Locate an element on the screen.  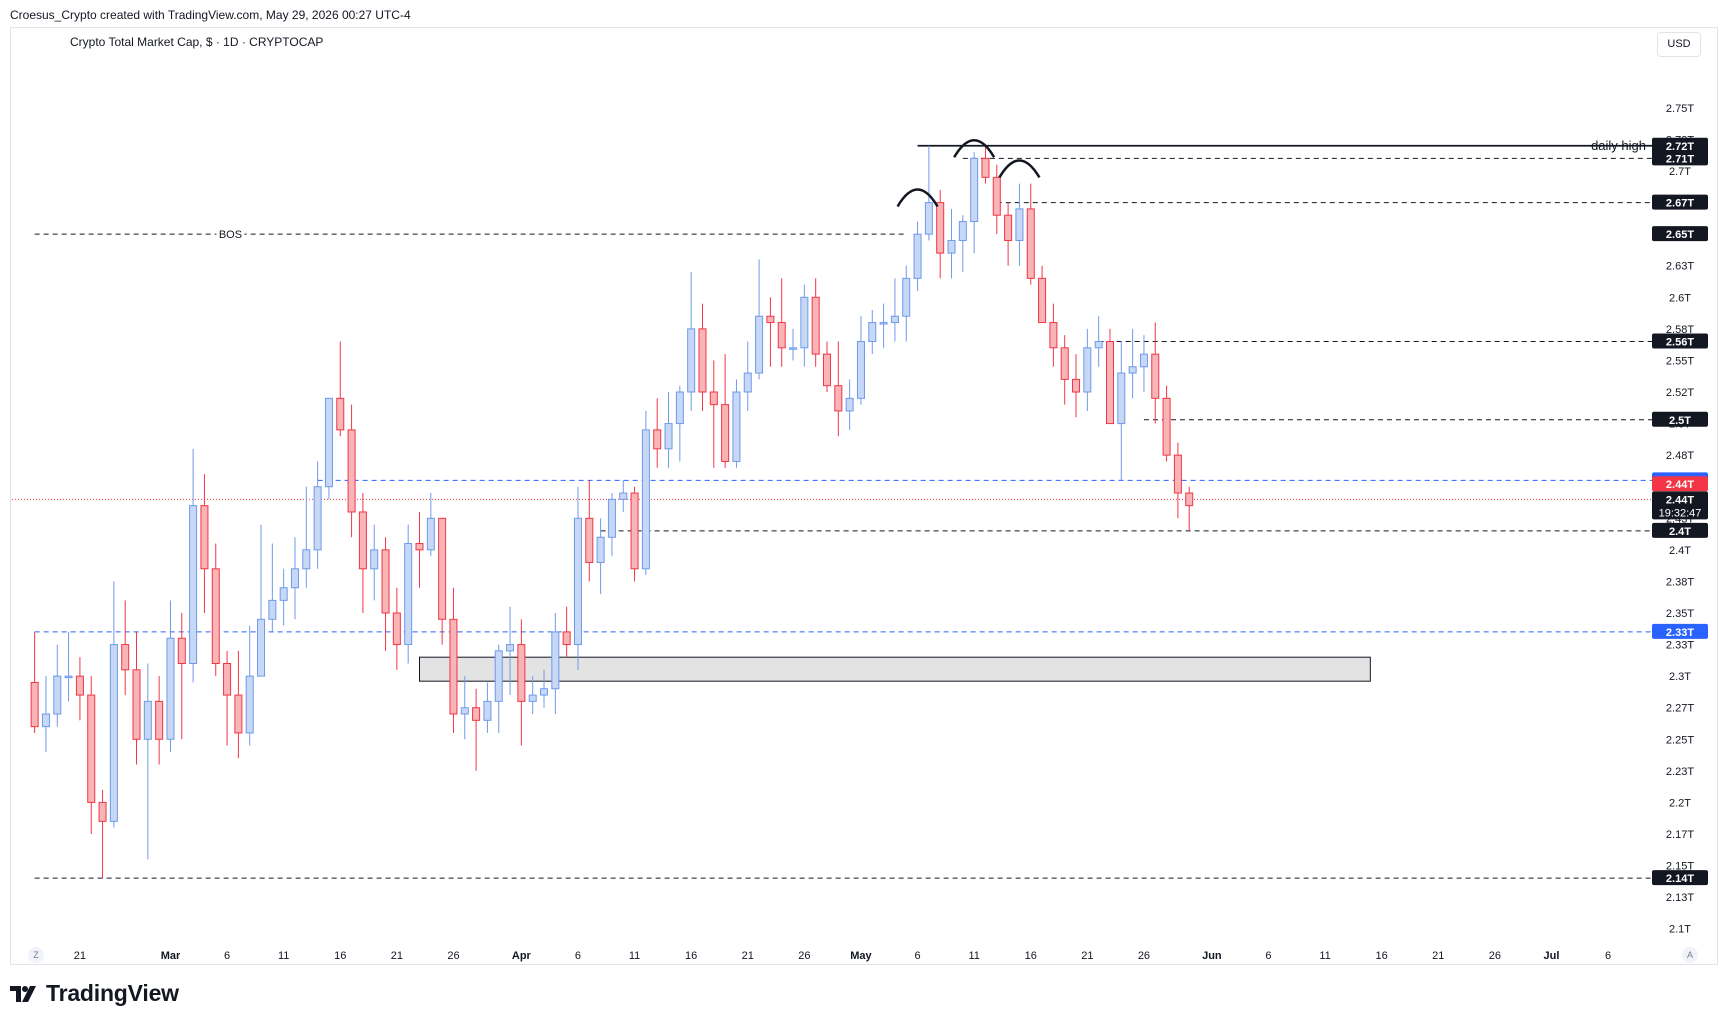
tradingview-logo-text: TradingView is located at coordinates (112, 993).